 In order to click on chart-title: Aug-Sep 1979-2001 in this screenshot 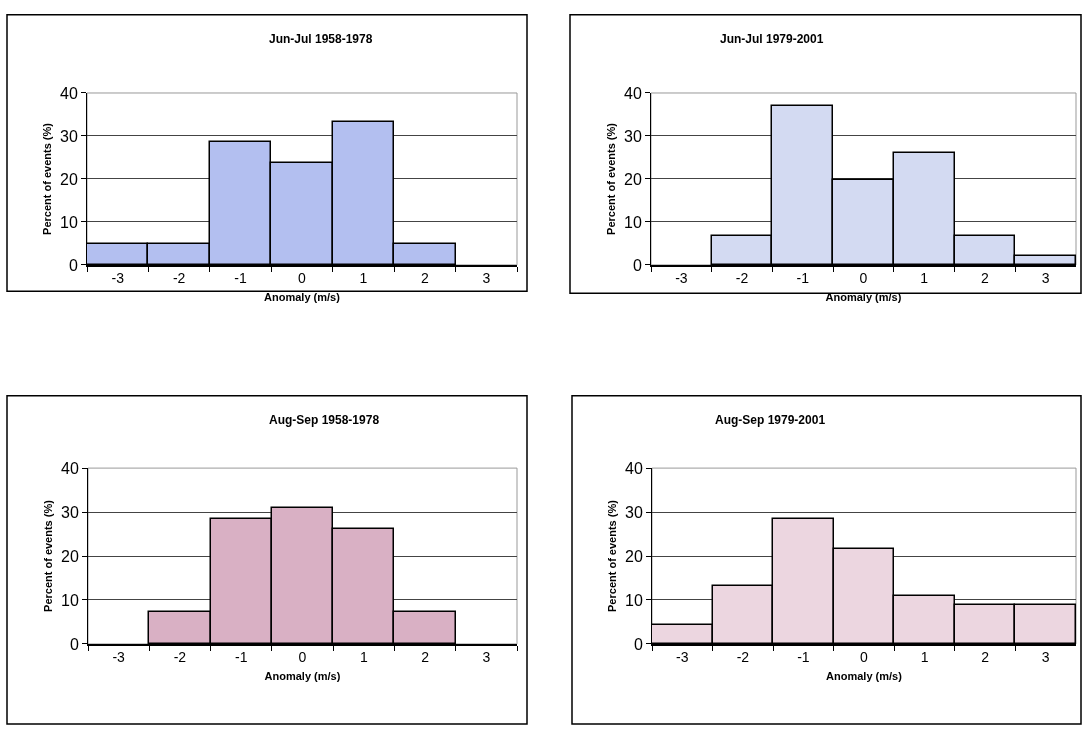, I will do `click(770, 420)`.